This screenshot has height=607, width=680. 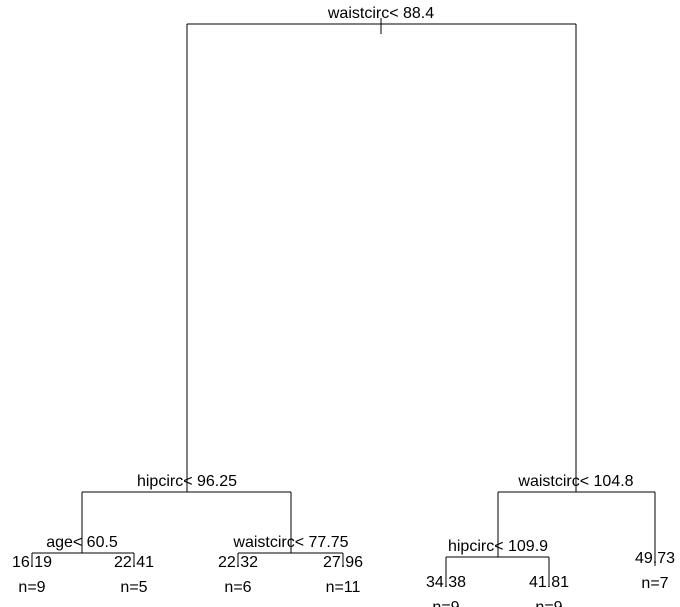 What do you see at coordinates (32, 562) in the screenshot?
I see `leaf-value: 16.19` at bounding box center [32, 562].